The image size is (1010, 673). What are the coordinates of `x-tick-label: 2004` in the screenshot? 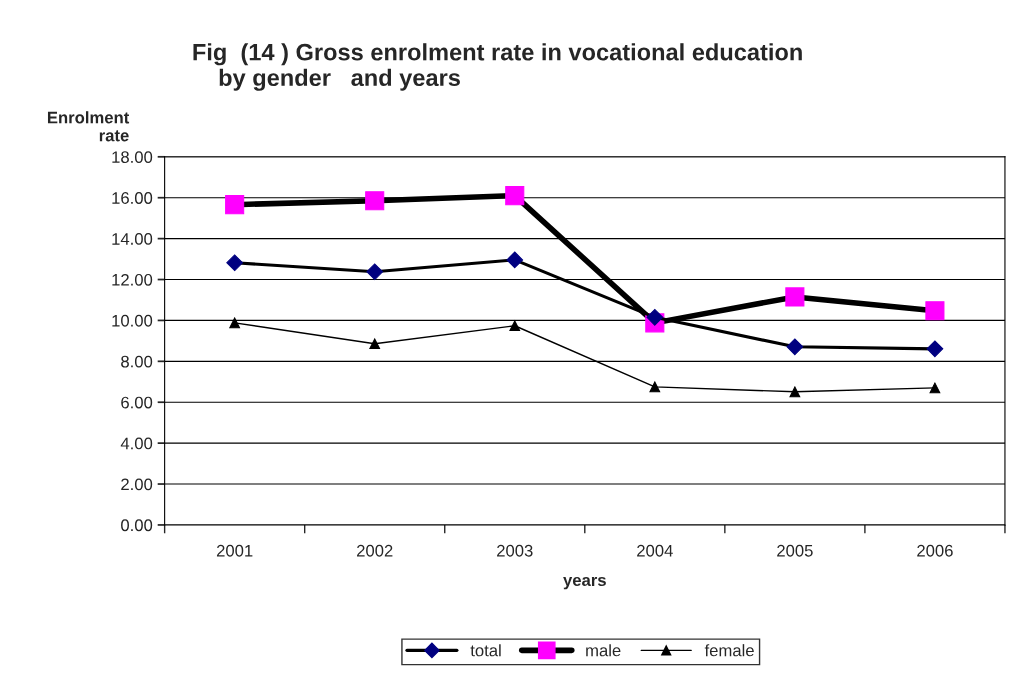 It's located at (655, 550).